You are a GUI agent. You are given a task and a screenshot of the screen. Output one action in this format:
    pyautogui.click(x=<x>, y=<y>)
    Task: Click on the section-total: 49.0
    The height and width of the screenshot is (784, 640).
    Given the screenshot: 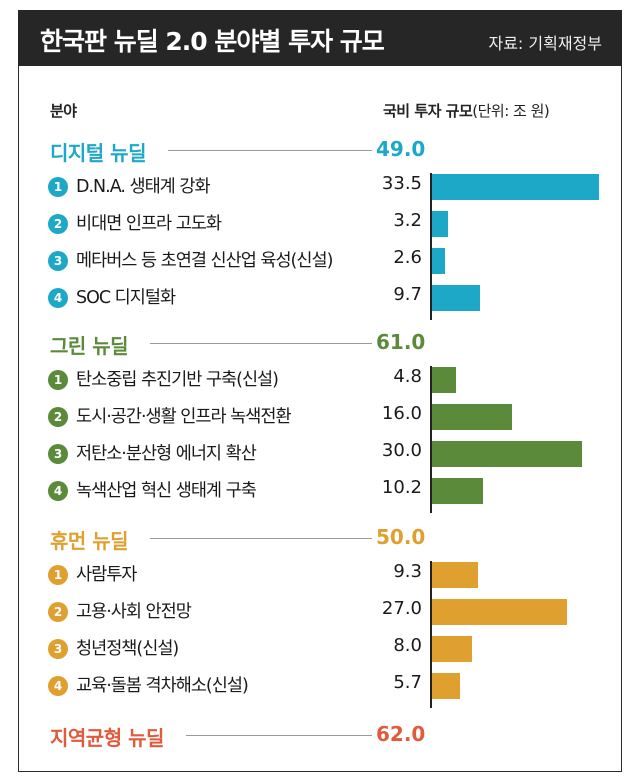 What is the action you would take?
    pyautogui.click(x=401, y=149)
    